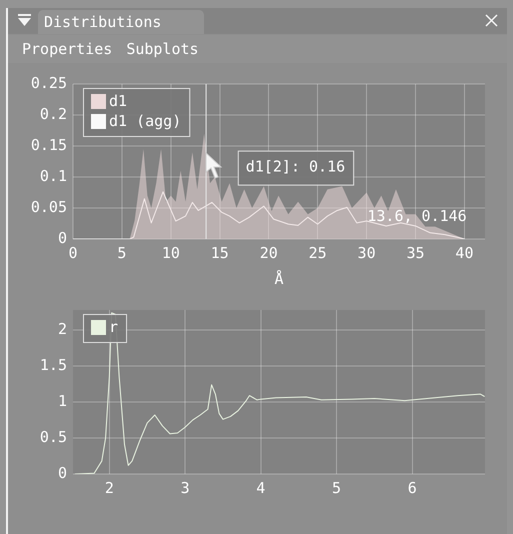  Describe the element at coordinates (269, 253) in the screenshot. I see `x-tick-label: 20` at that location.